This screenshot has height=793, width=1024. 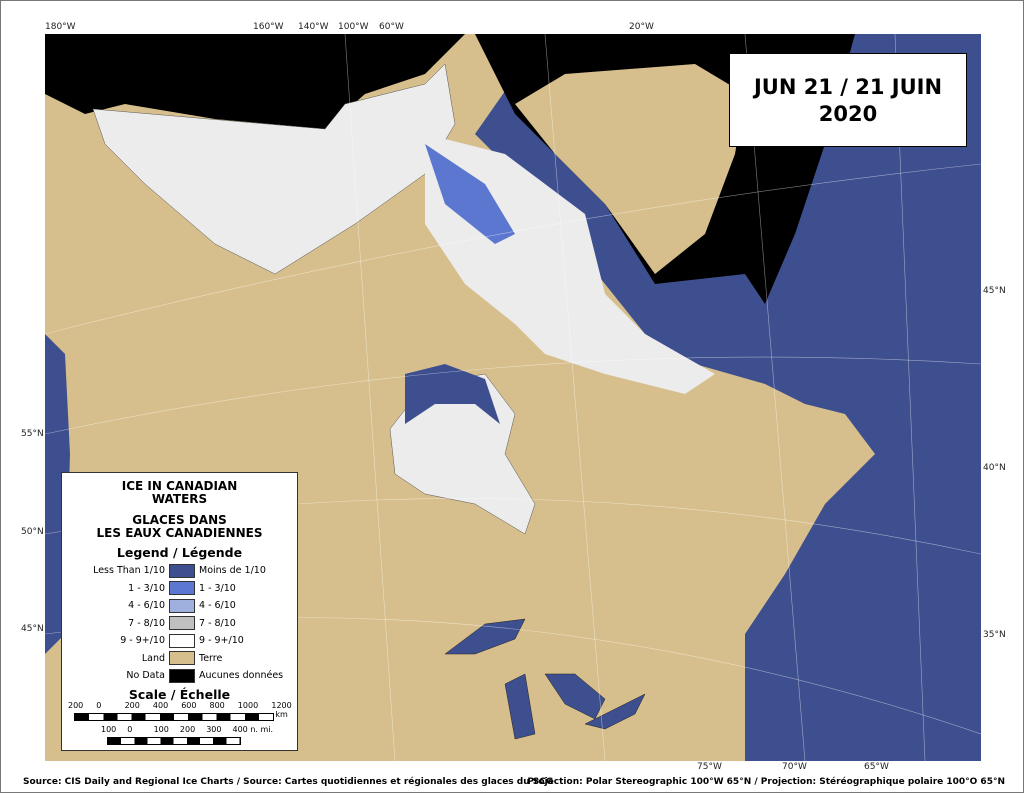 What do you see at coordinates (281, 709) in the screenshot?
I see `scale-tick: 1200 km` at bounding box center [281, 709].